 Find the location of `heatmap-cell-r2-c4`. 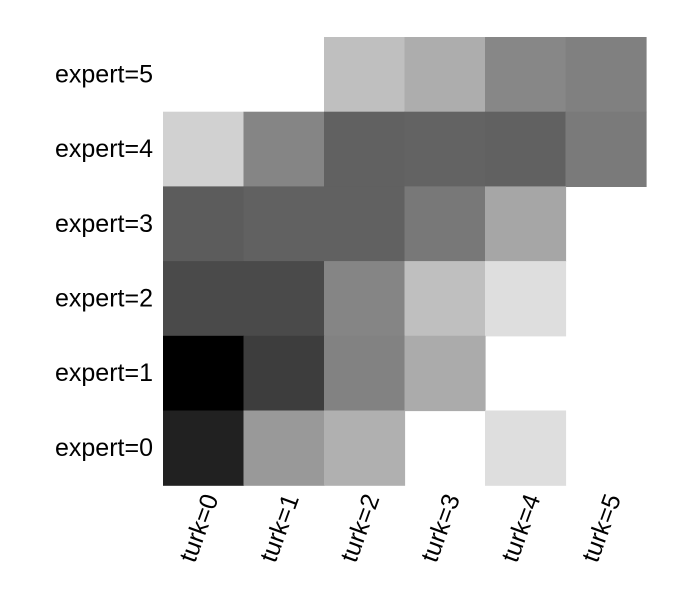

heatmap-cell-r2-c4 is located at coordinates (526, 224).